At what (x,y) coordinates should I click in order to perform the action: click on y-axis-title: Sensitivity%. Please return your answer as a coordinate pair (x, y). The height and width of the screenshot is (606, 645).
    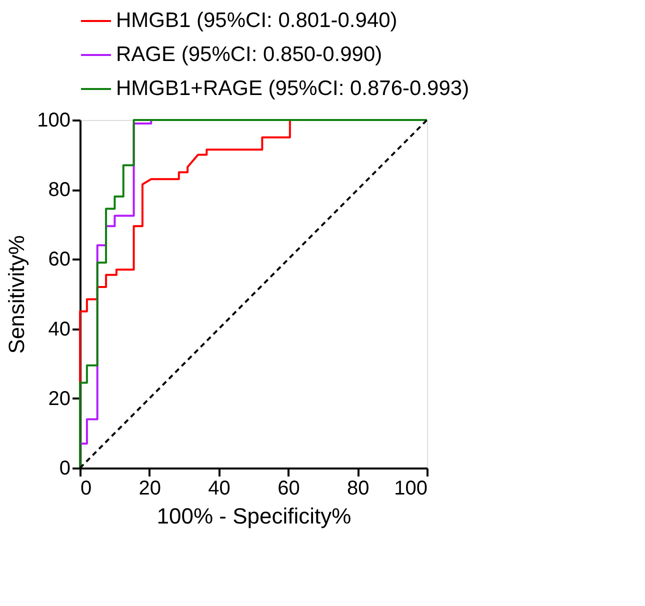
    Looking at the image, I should click on (17, 294).